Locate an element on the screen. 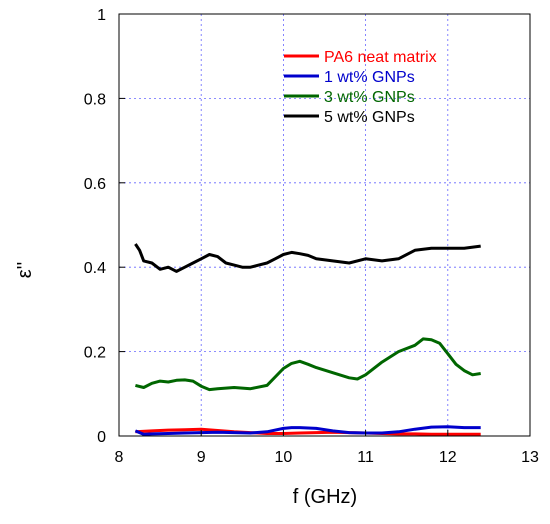 This screenshot has height=524, width=550. legend-label-1: PA6 neat matrix is located at coordinates (380, 57).